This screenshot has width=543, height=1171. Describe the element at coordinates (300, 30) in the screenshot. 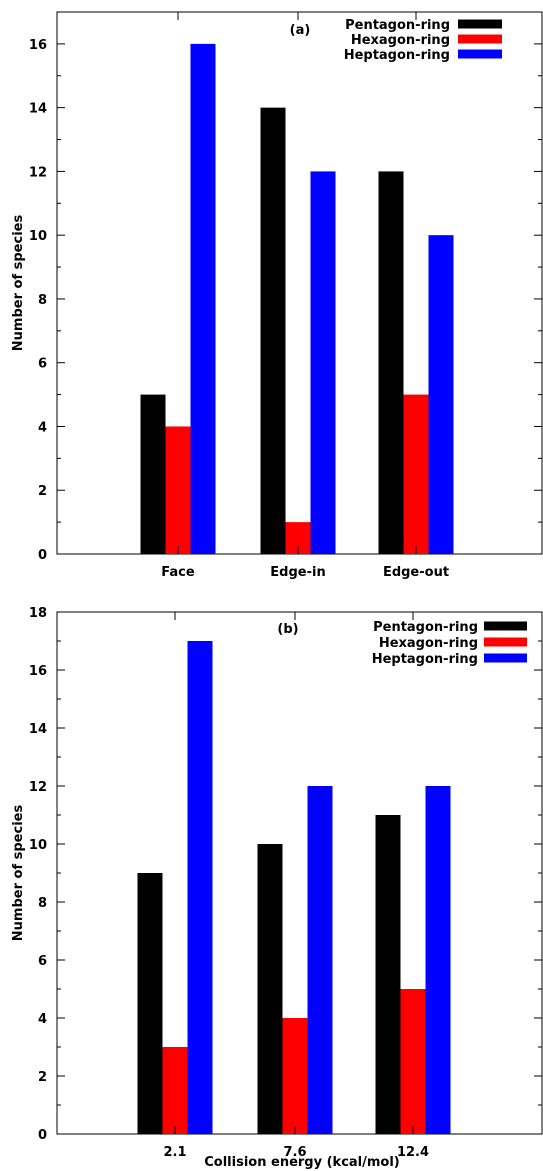

I see `panel-label: (a)` at that location.